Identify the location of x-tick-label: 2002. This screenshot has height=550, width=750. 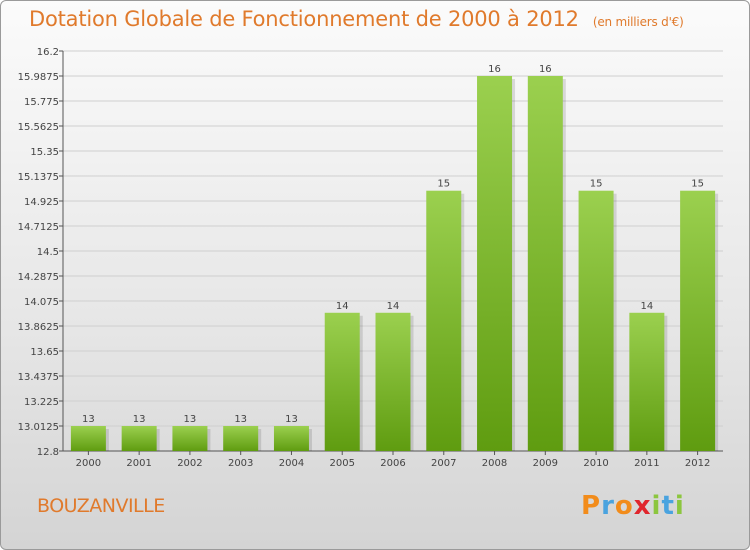
(189, 463).